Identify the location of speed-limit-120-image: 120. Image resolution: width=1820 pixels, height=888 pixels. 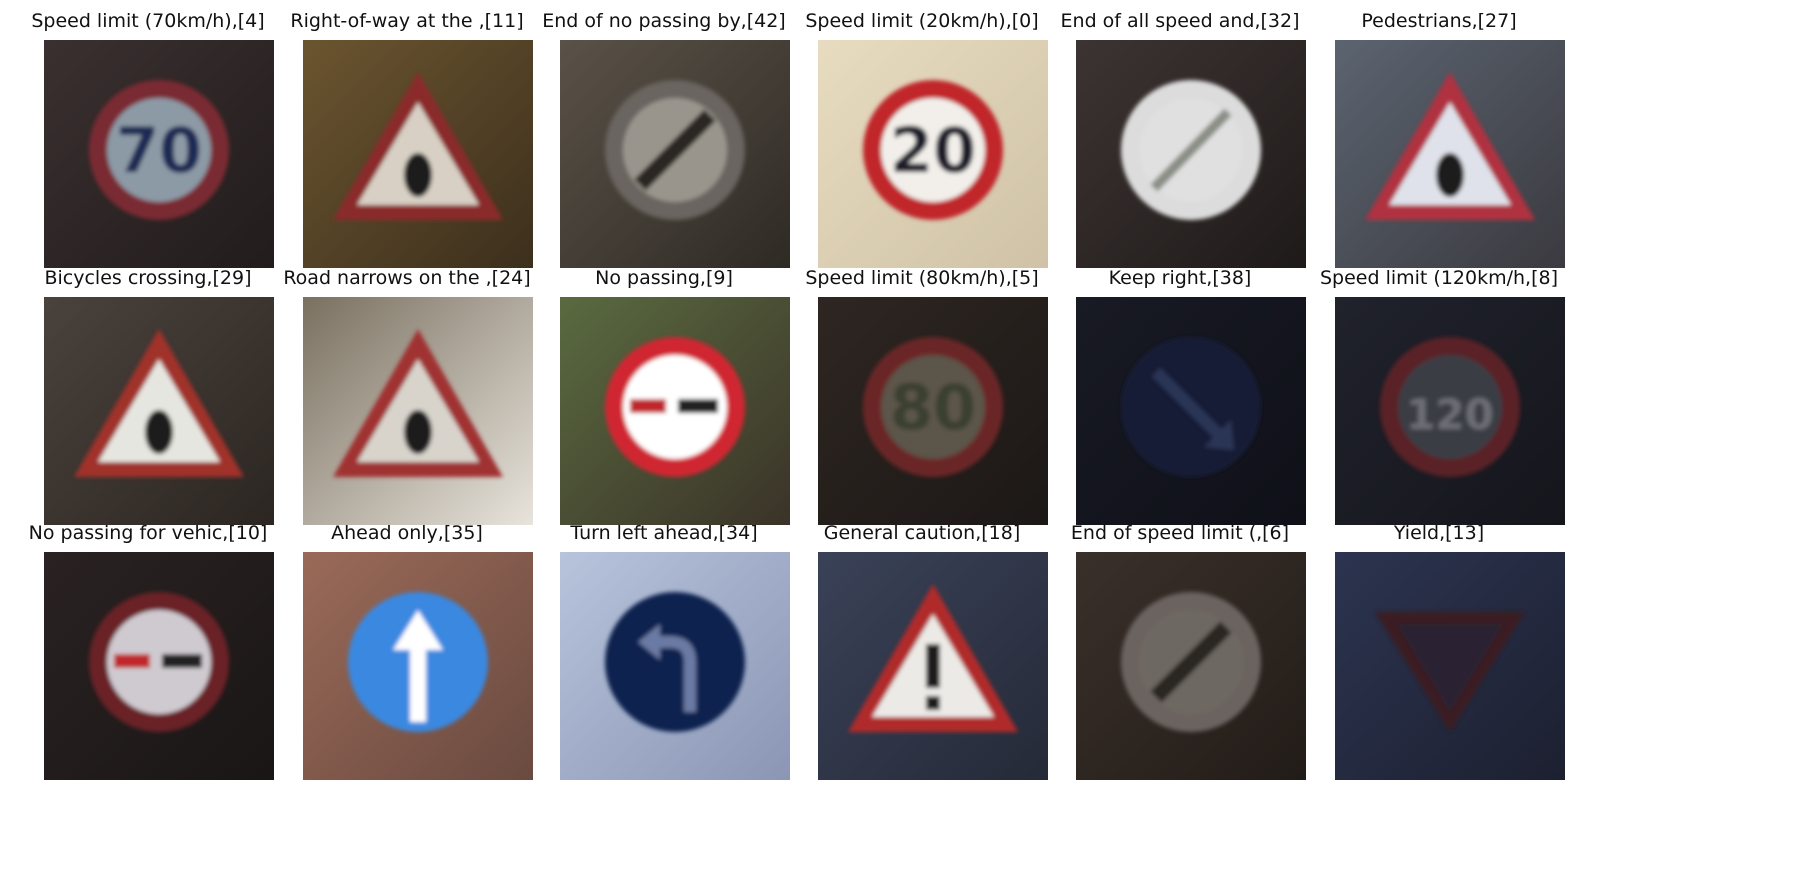
(1450, 411).